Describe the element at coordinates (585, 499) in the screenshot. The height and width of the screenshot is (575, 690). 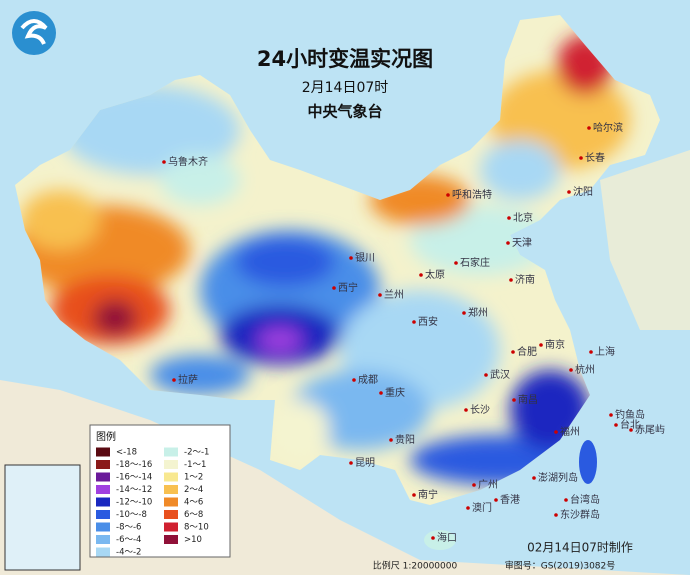
I see `city-label: 台湾岛` at that location.